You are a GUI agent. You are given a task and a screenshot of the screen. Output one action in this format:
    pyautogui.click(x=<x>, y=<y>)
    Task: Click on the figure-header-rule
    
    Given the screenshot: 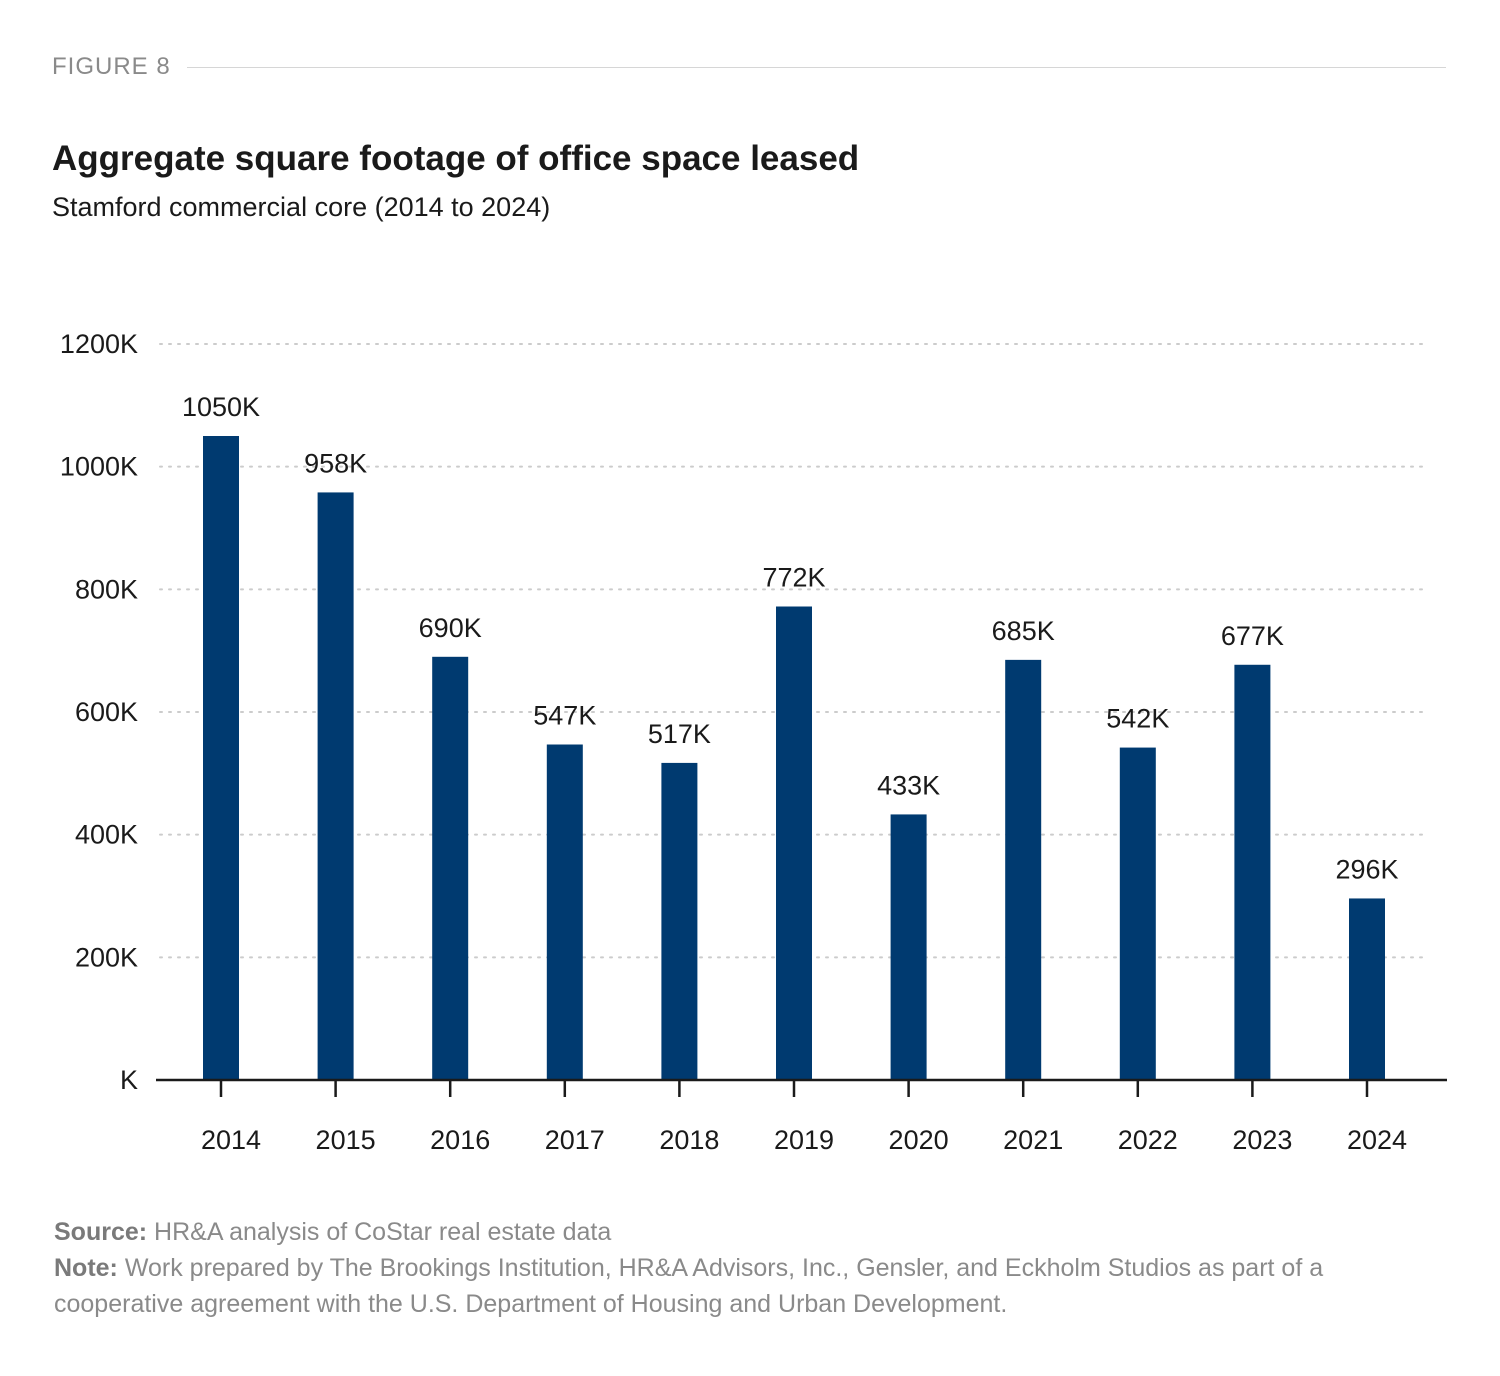 What is the action you would take?
    pyautogui.click(x=816, y=67)
    